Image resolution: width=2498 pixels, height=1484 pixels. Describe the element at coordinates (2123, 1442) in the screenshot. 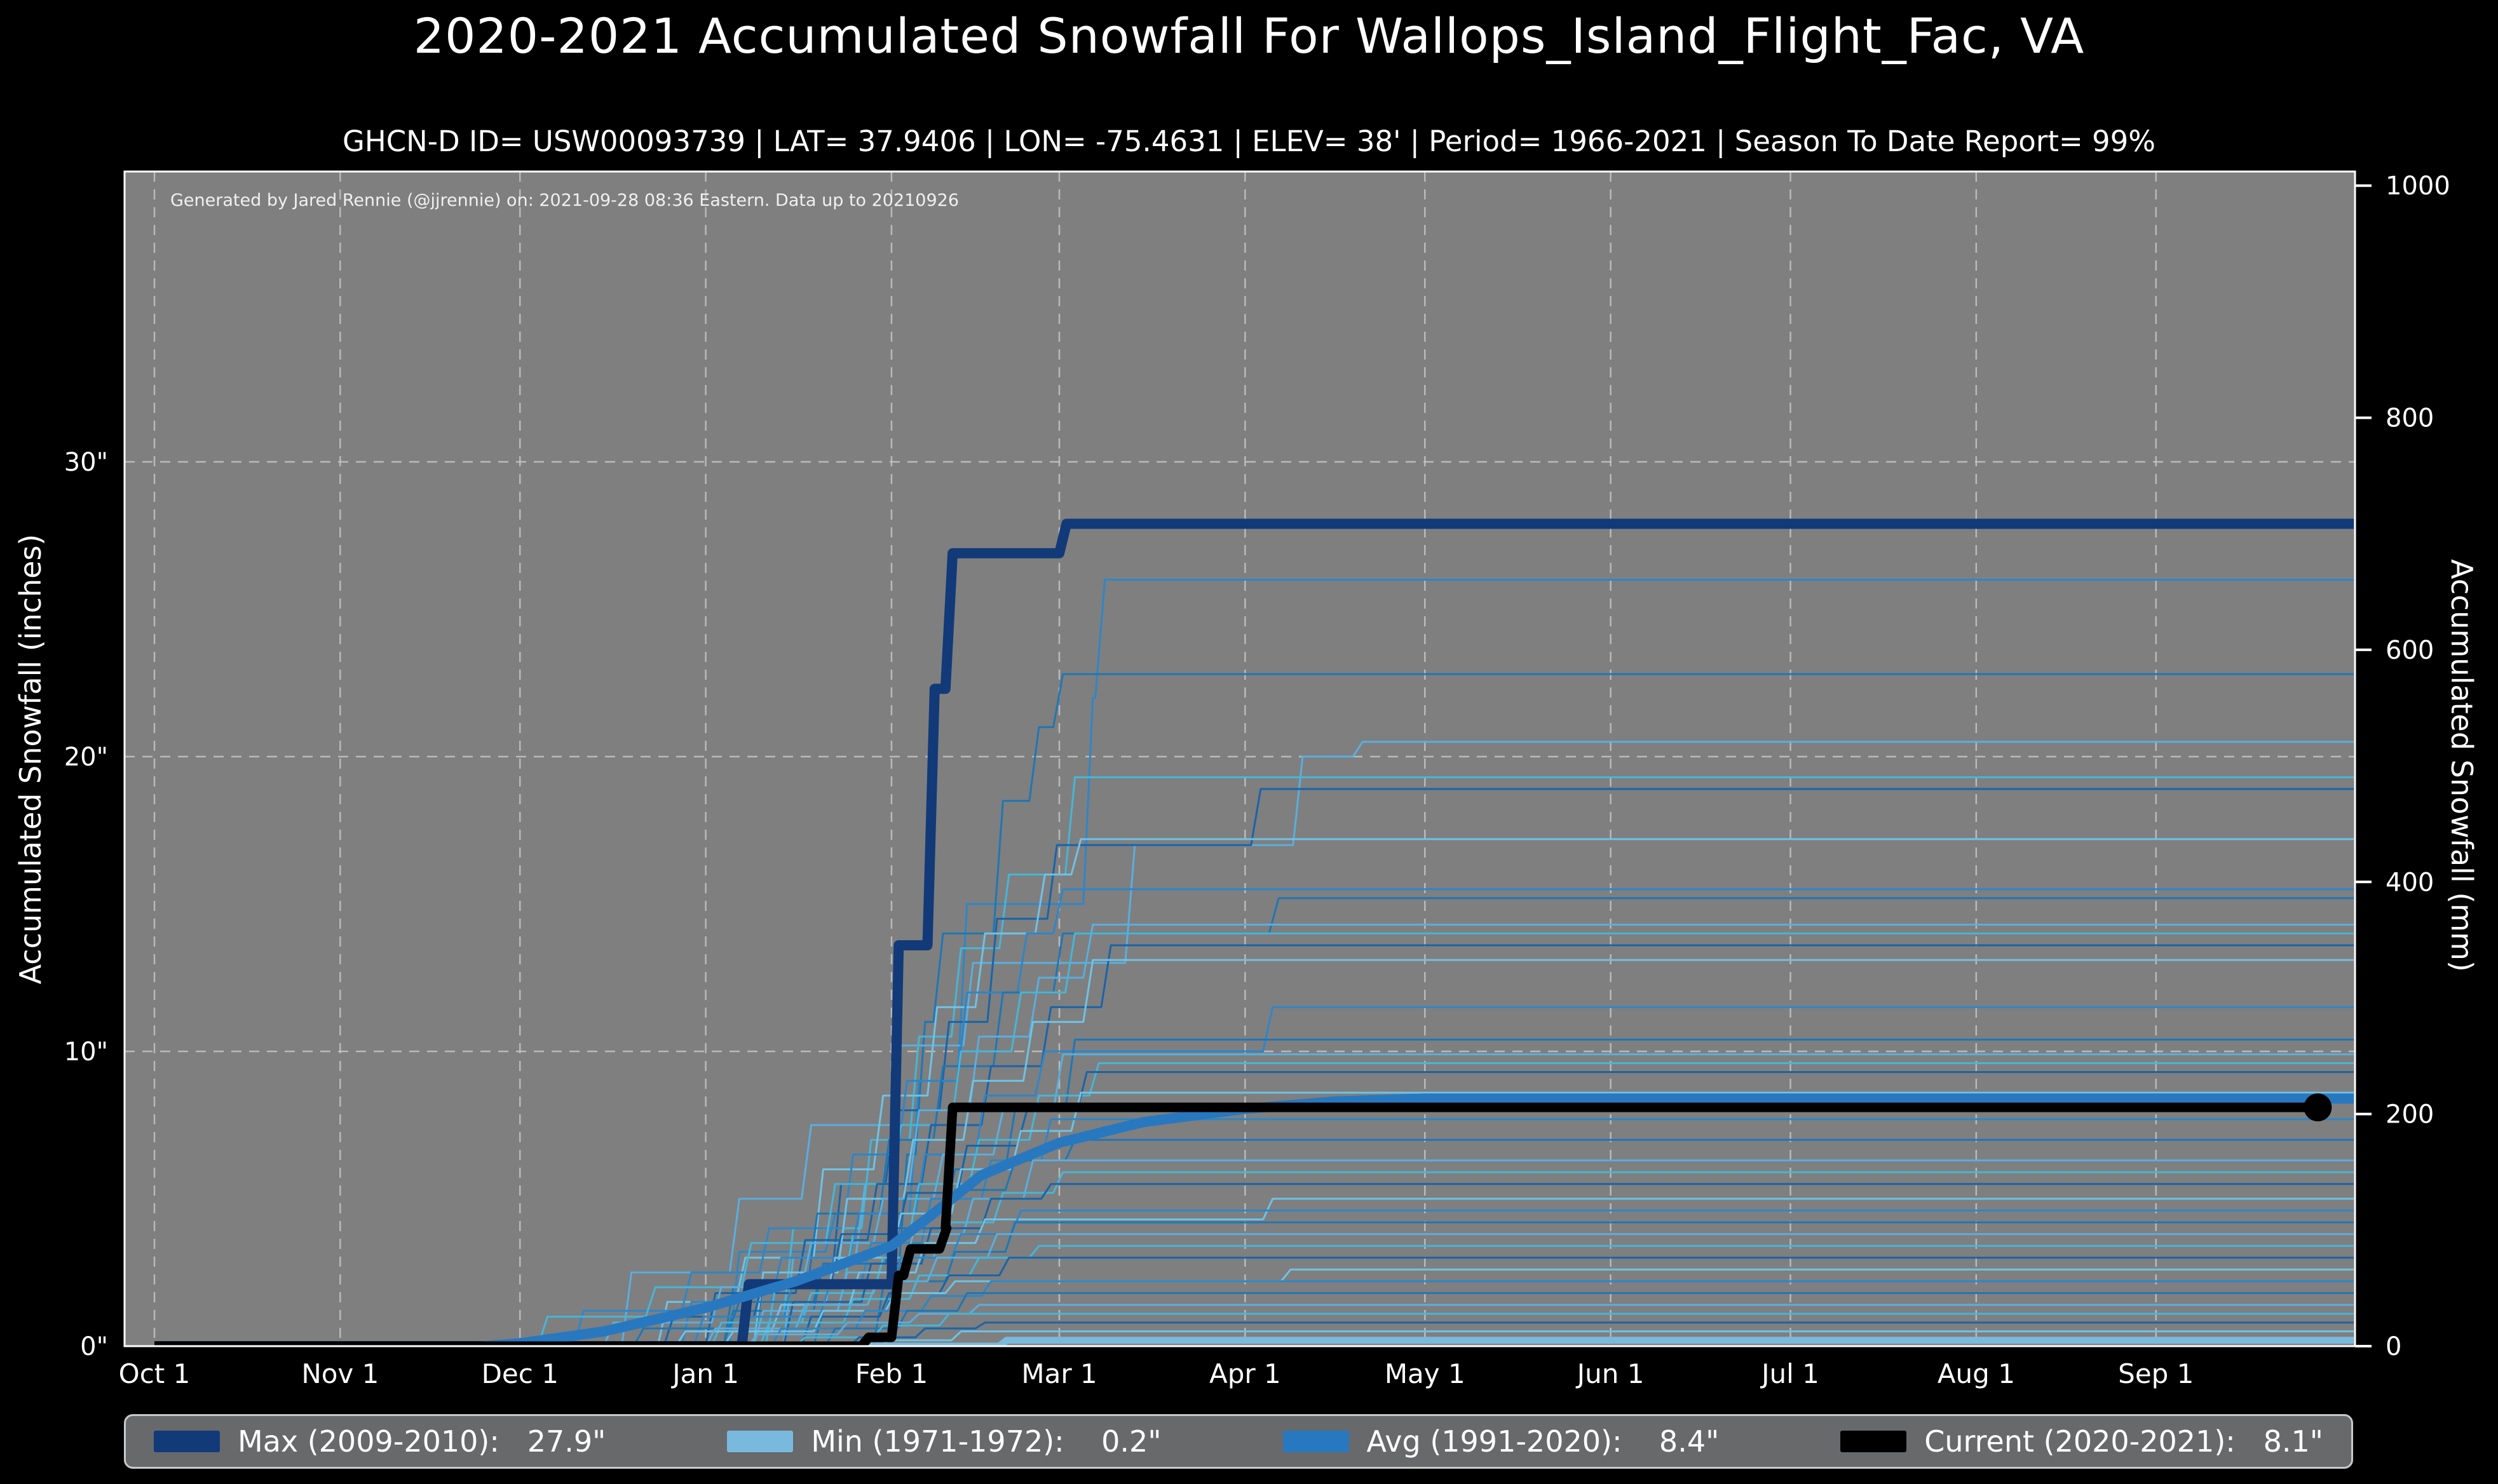

I see `legend-label-current: Current (2020-2021): 8.1"` at that location.